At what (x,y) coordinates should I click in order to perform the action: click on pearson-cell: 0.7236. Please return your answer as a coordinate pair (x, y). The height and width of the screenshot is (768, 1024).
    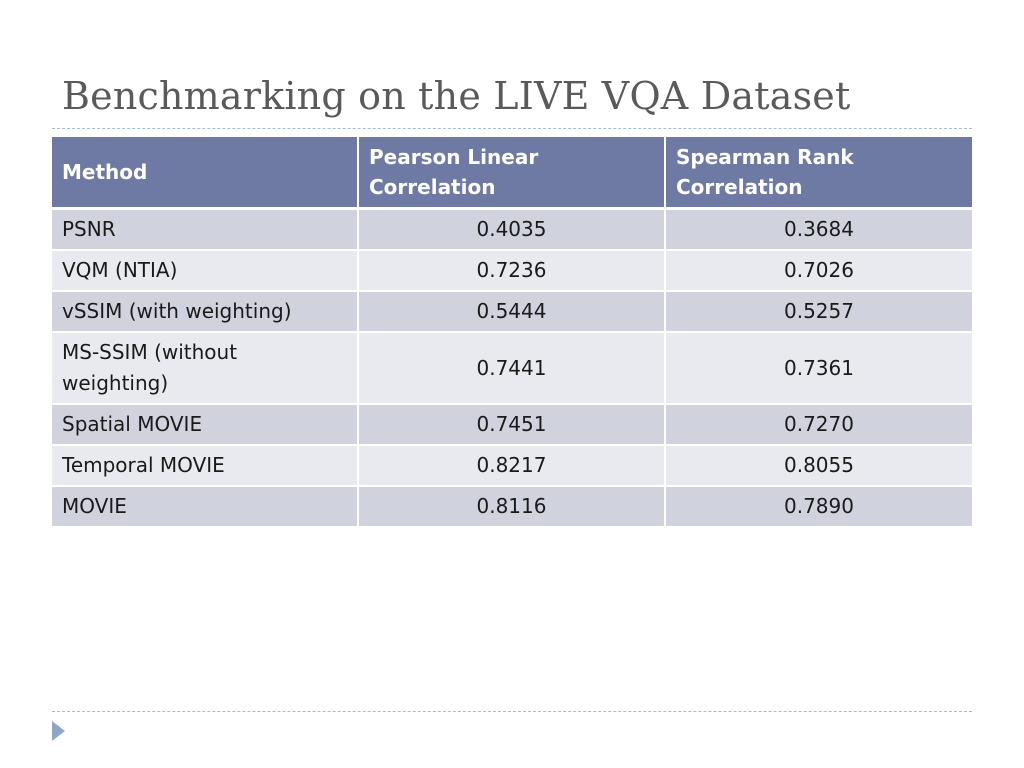
    Looking at the image, I should click on (512, 271).